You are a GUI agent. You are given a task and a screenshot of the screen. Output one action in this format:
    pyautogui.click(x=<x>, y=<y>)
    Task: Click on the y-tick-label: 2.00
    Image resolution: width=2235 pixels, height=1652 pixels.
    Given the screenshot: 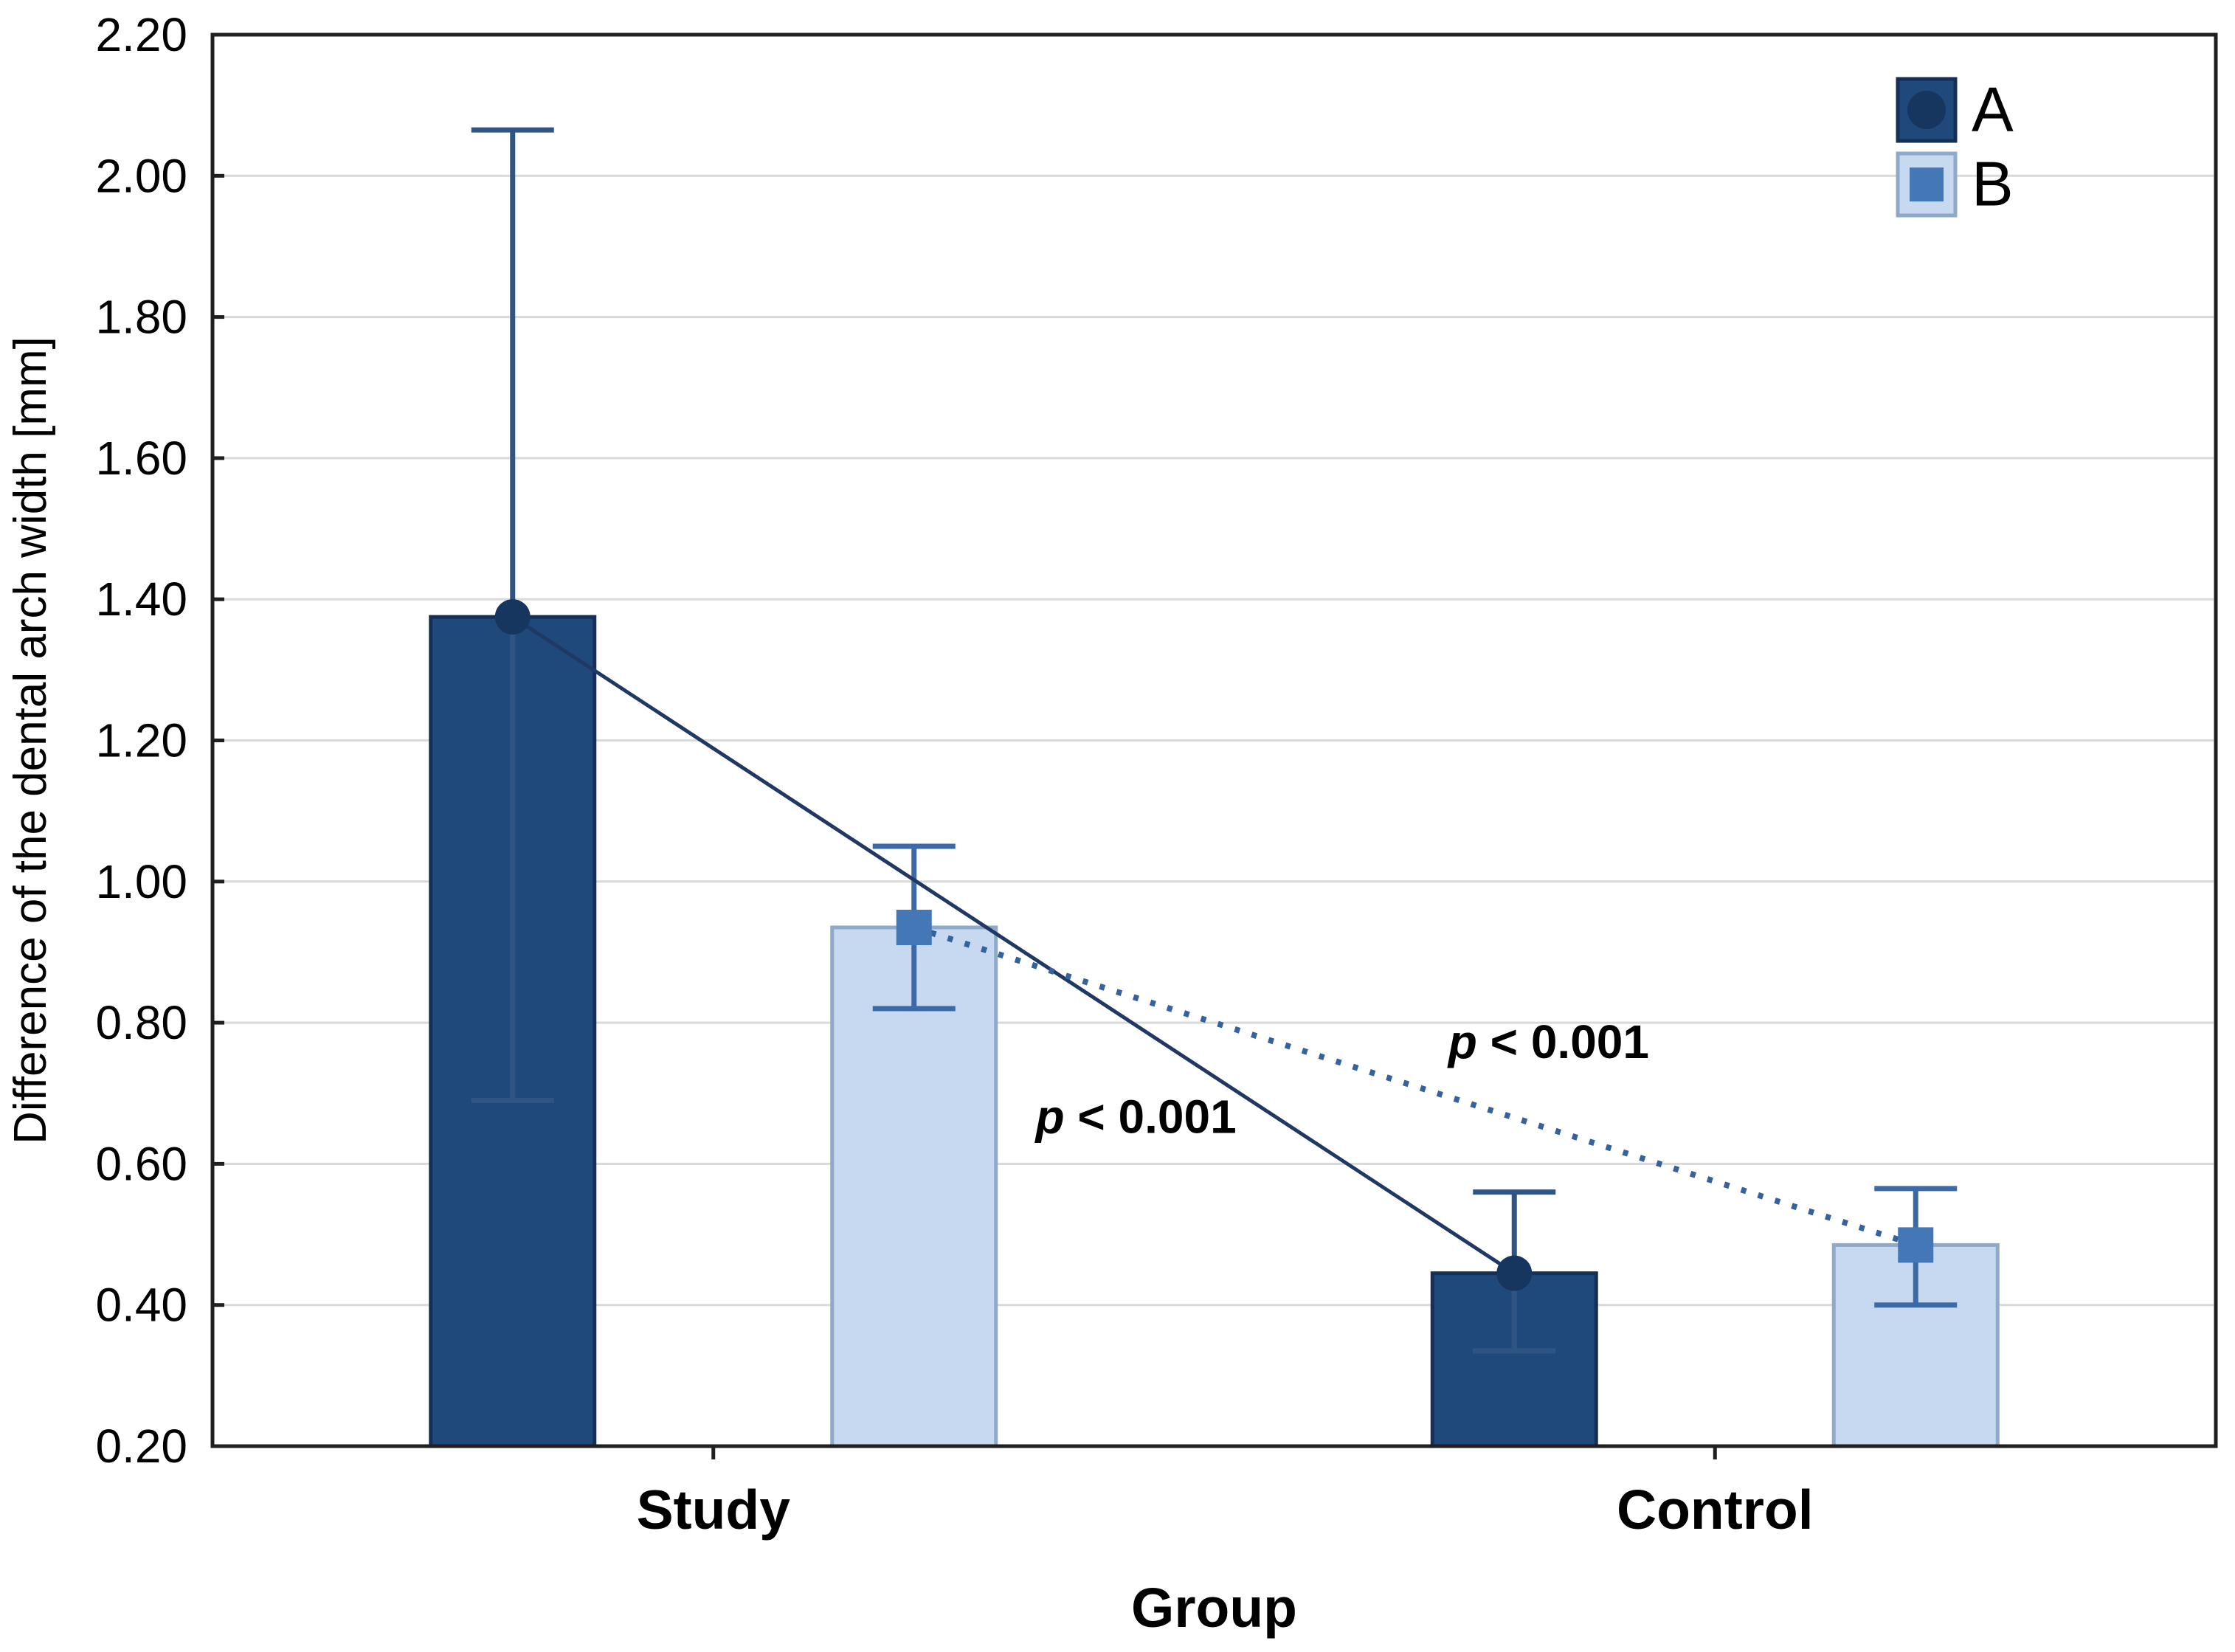 What is the action you would take?
    pyautogui.click(x=141, y=176)
    